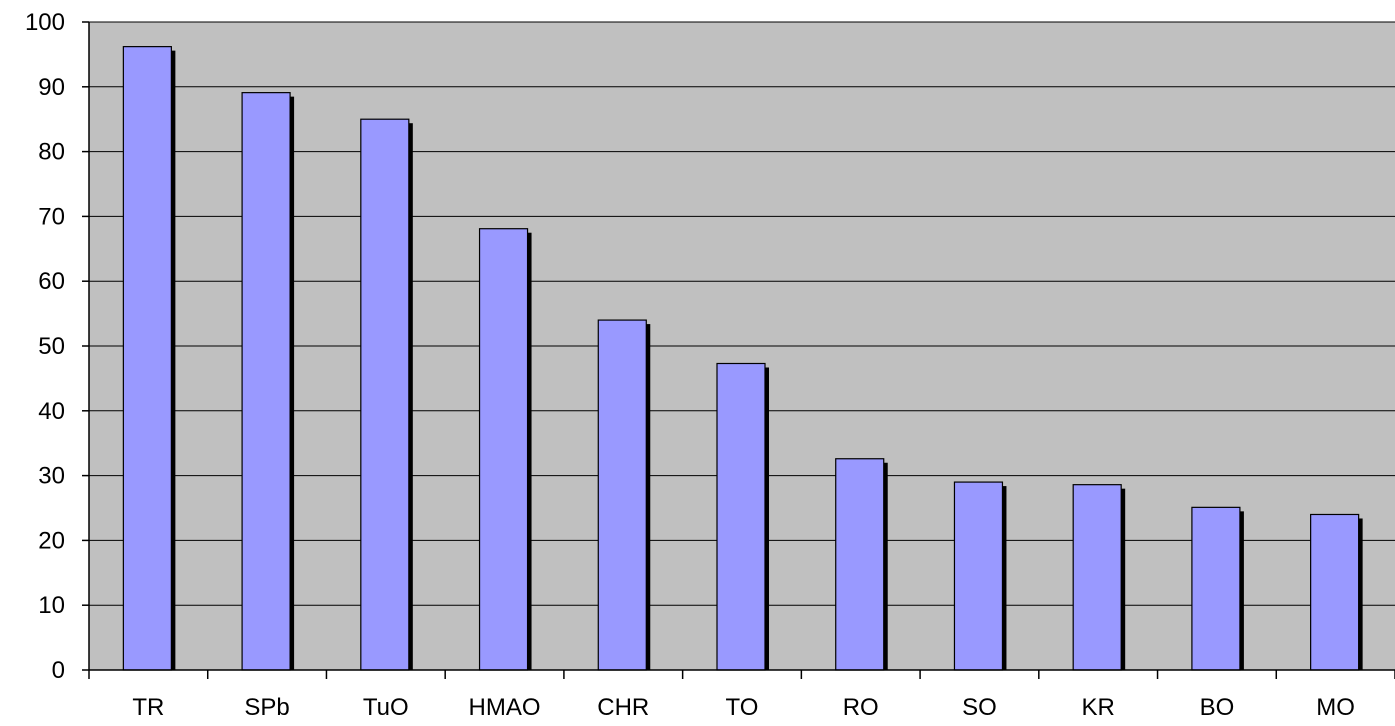 Image resolution: width=1395 pixels, height=726 pixels. I want to click on bar-so, so click(978, 576).